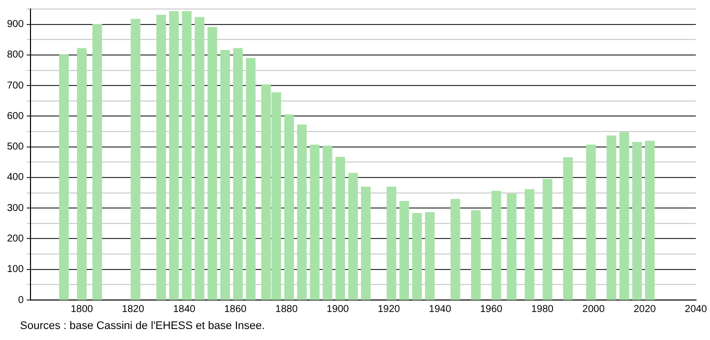 The width and height of the screenshot is (710, 340). Describe the element at coordinates (491, 309) in the screenshot. I see `x-tick-label: 1960` at that location.